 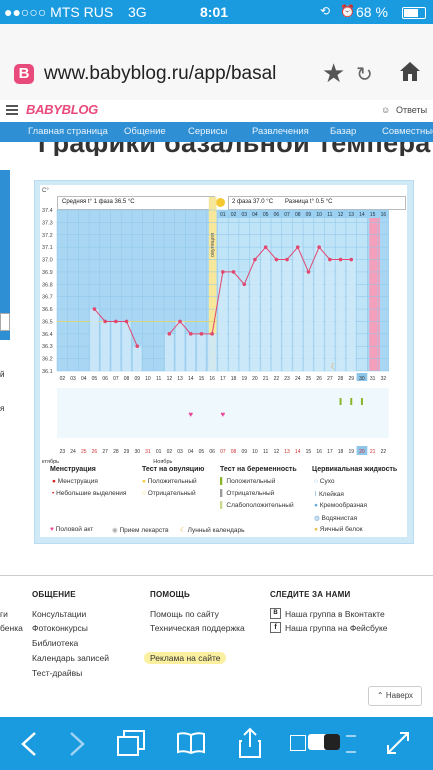 What do you see at coordinates (341, 379) in the screenshot?
I see `cycle-day-label: 28` at bounding box center [341, 379].